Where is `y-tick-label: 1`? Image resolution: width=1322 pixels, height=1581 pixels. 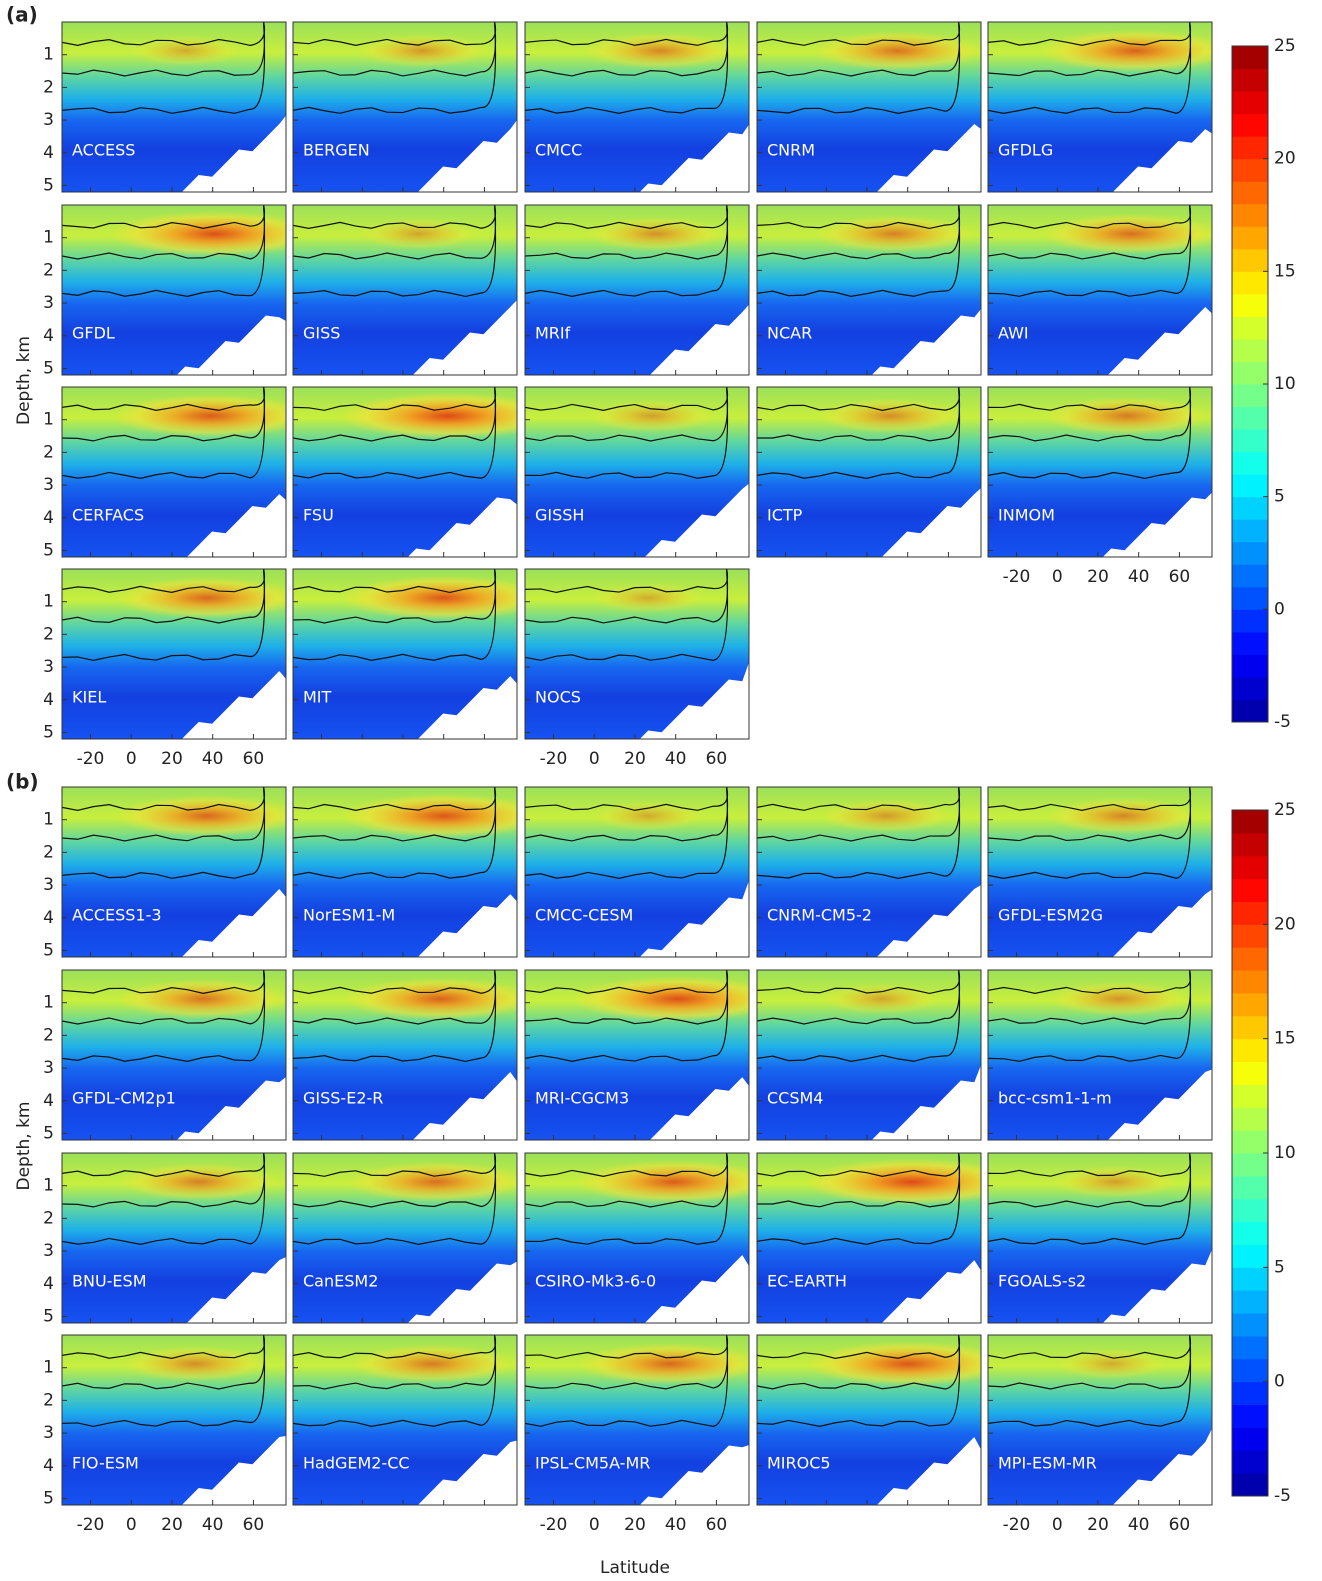
y-tick-label: 1 is located at coordinates (48, 602).